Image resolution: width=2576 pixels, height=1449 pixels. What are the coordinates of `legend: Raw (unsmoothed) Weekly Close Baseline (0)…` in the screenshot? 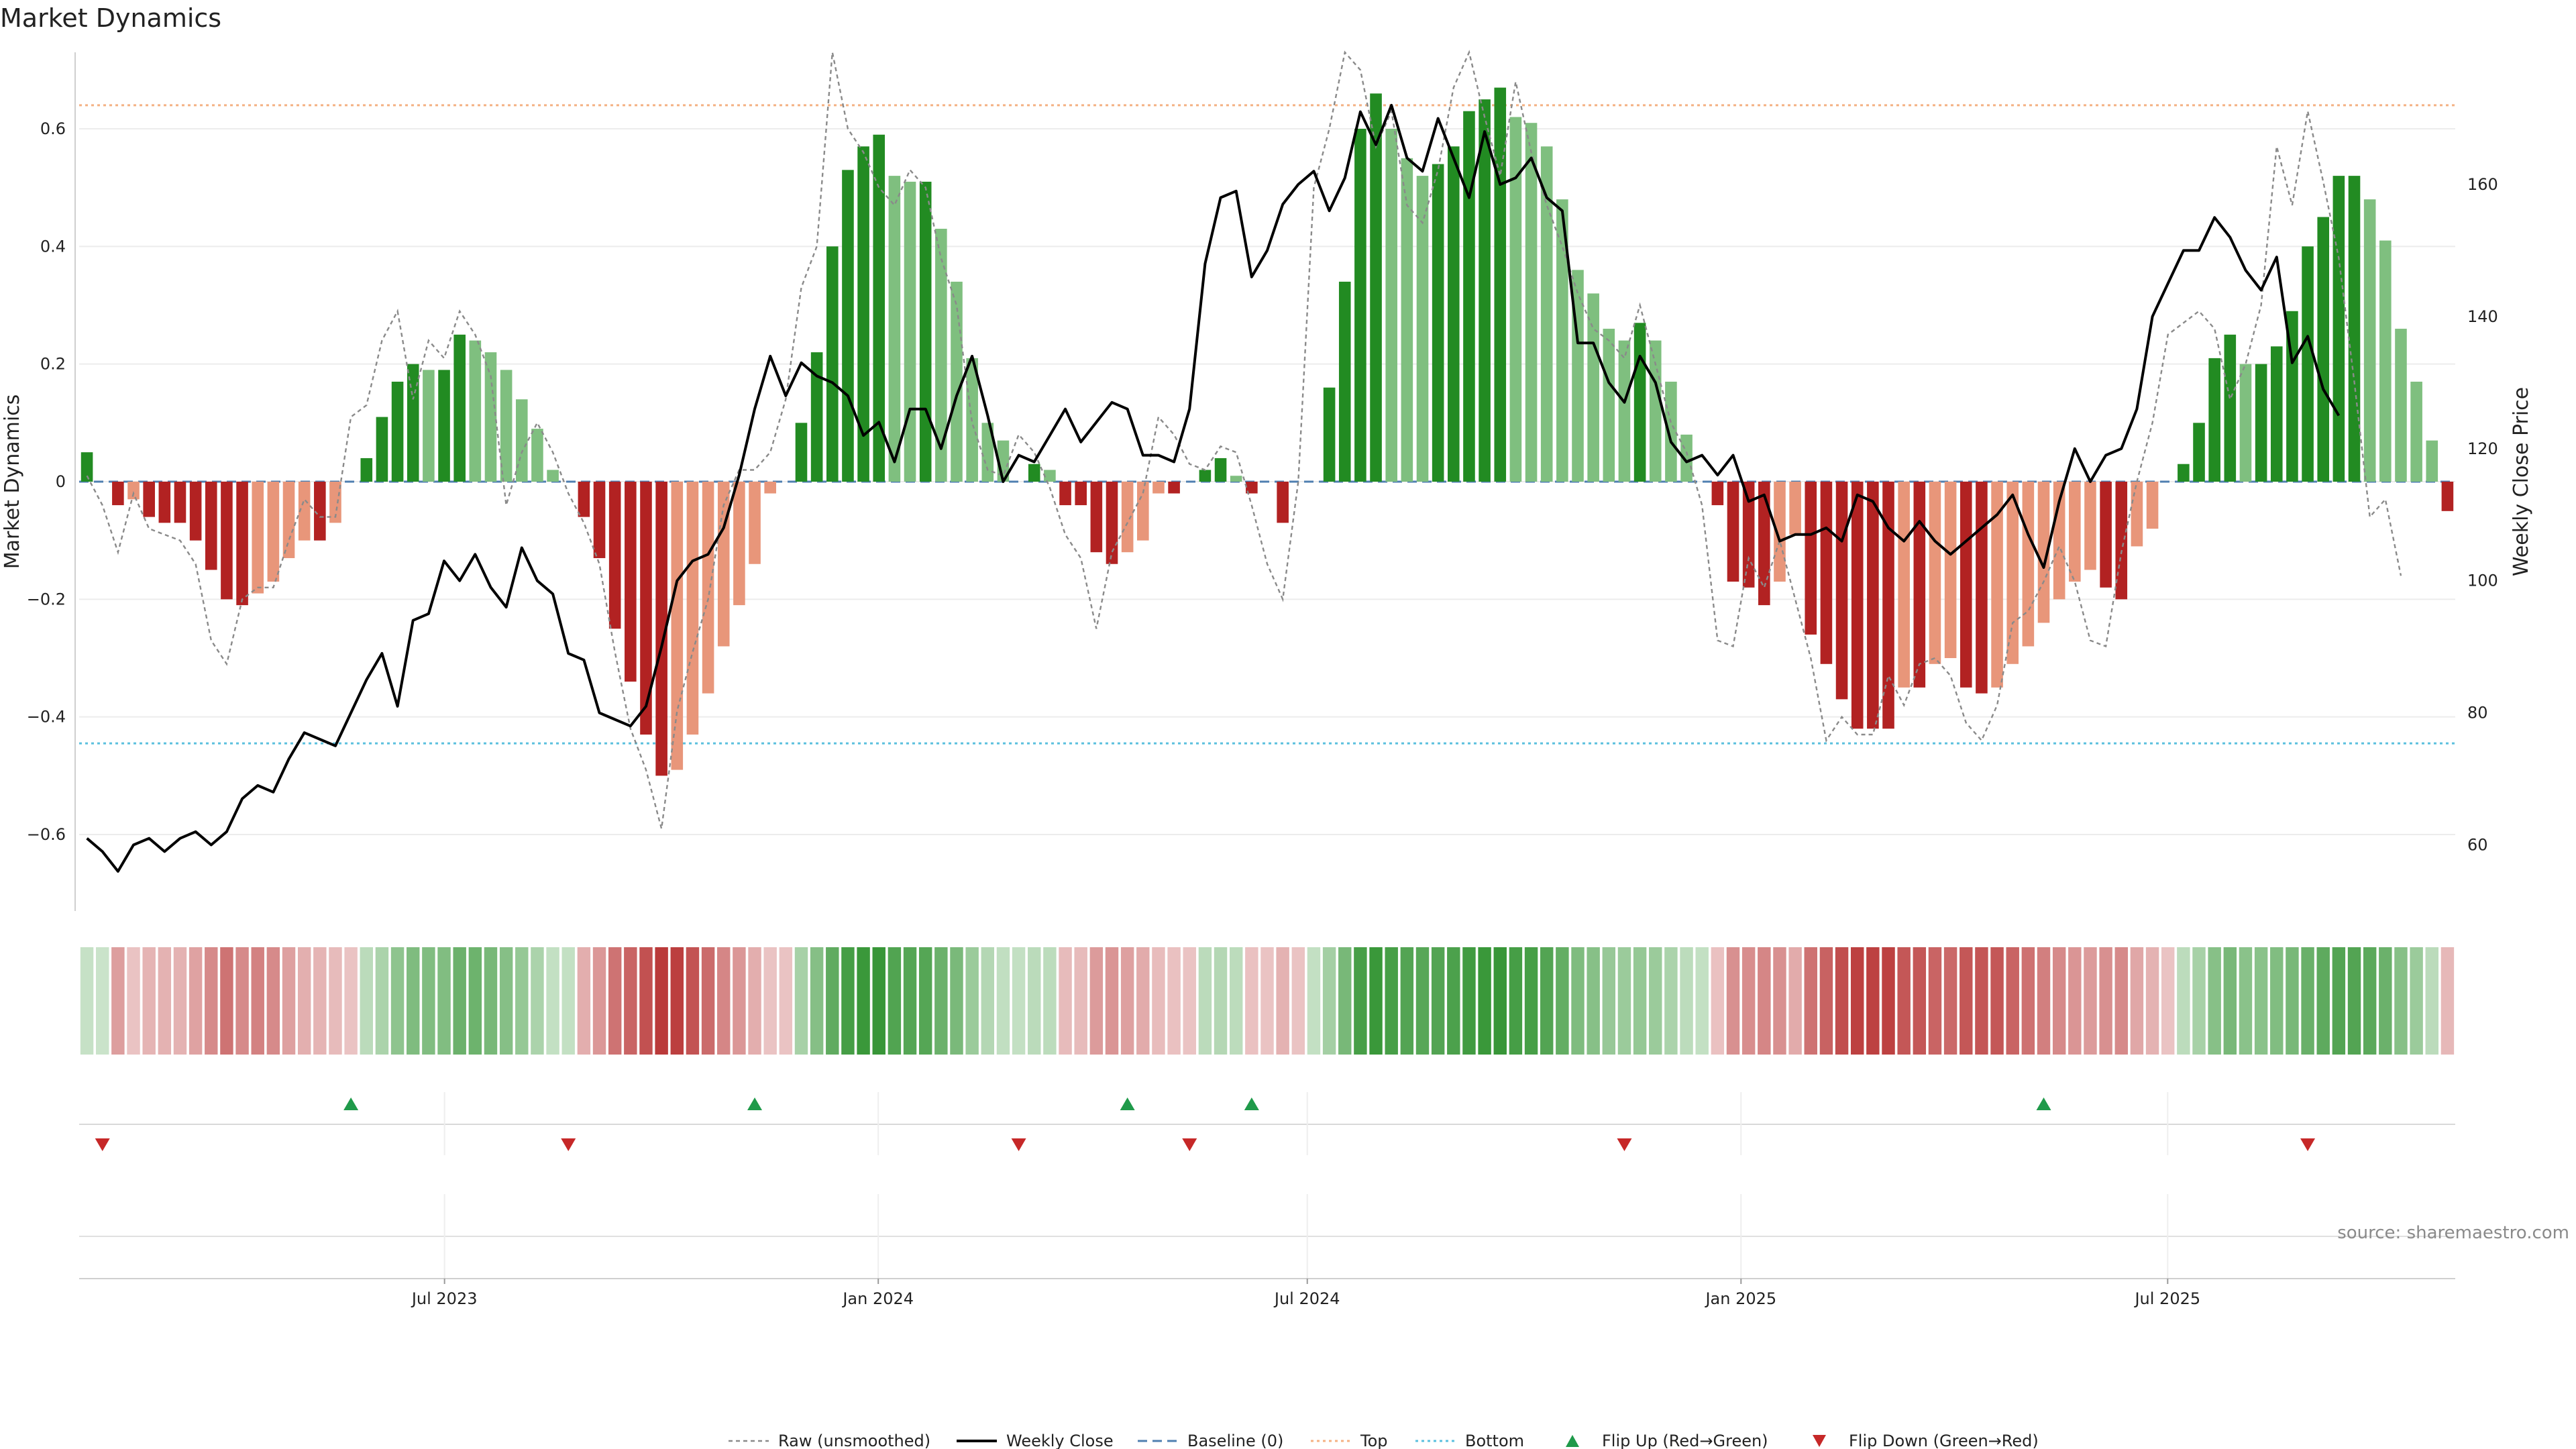 It's located at (1384, 1440).